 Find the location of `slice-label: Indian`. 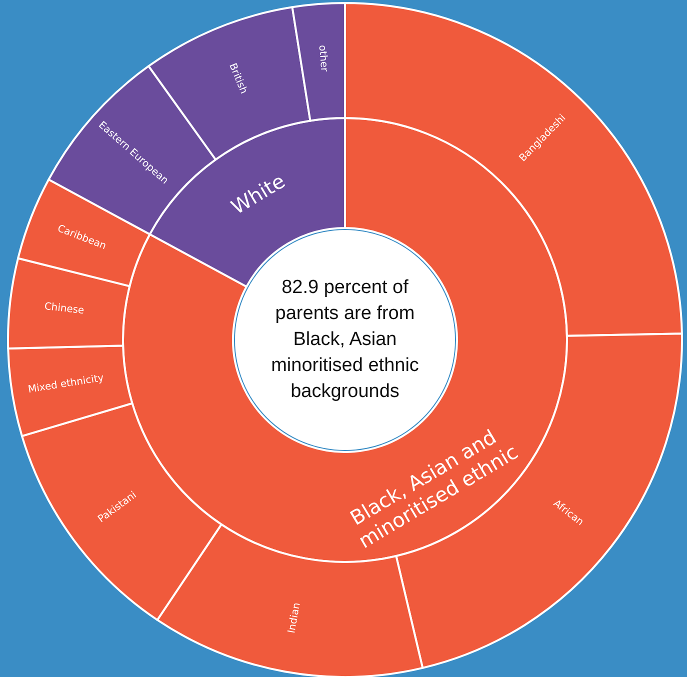

slice-label: Indian is located at coordinates (294, 618).